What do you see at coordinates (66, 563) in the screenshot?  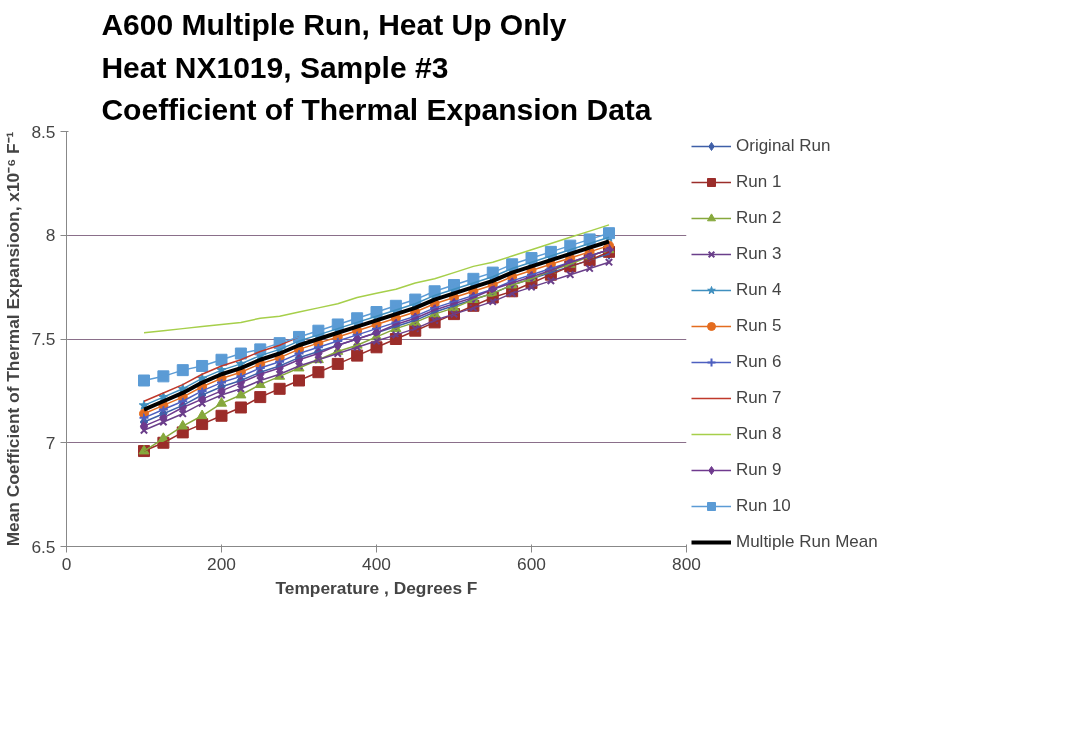 I see `x-tick-label: 0` at bounding box center [66, 563].